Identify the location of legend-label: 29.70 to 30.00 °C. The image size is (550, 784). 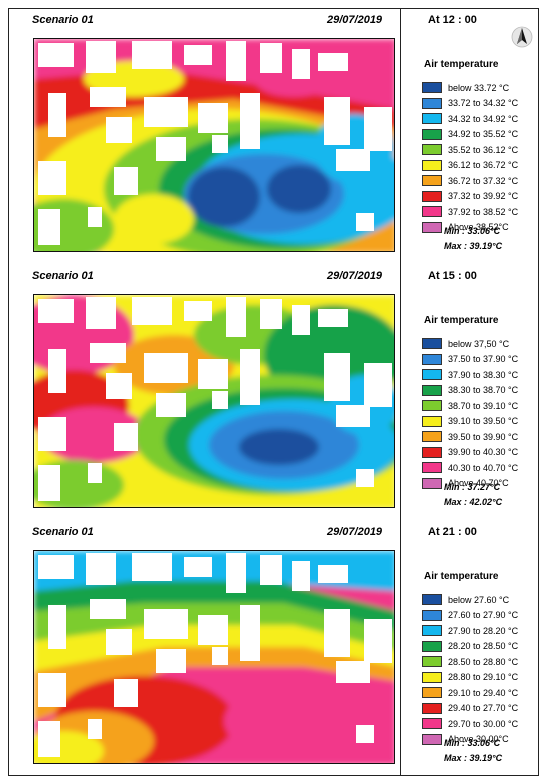
(483, 723).